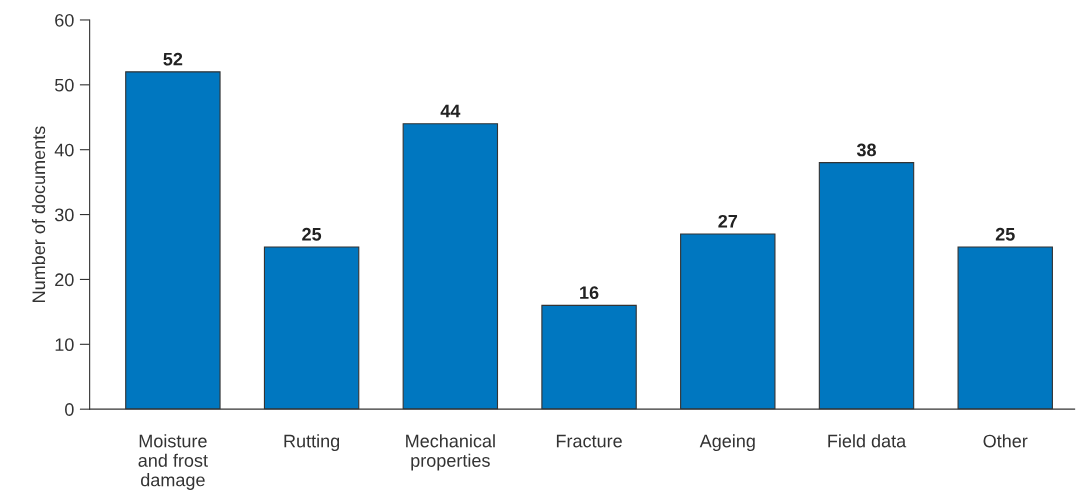 The image size is (1080, 499). Describe the element at coordinates (589, 441) in the screenshot. I see `x-tick-label: Fracture` at that location.